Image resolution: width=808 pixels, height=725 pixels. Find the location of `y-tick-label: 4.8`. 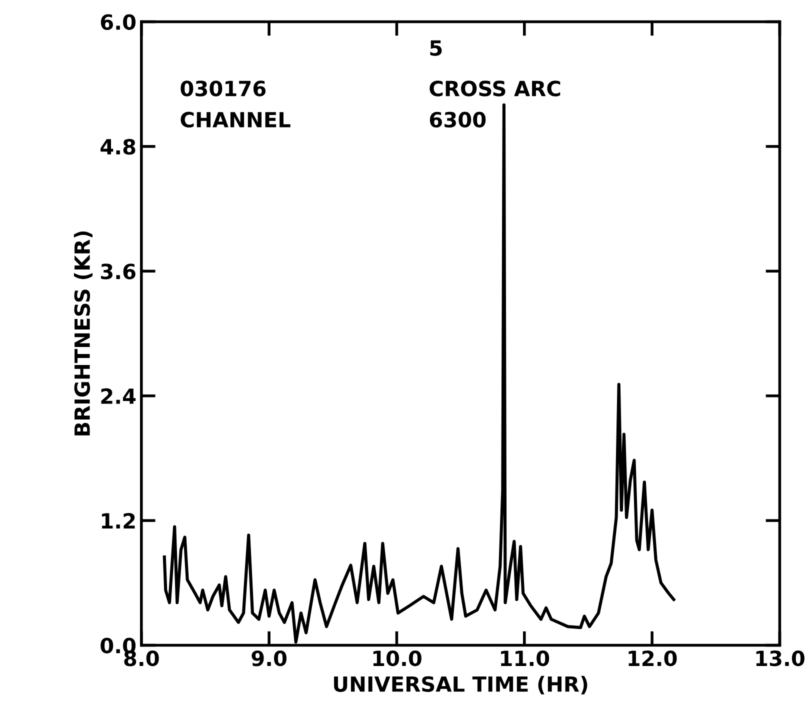

y-tick-label: 4.8 is located at coordinates (118, 146).